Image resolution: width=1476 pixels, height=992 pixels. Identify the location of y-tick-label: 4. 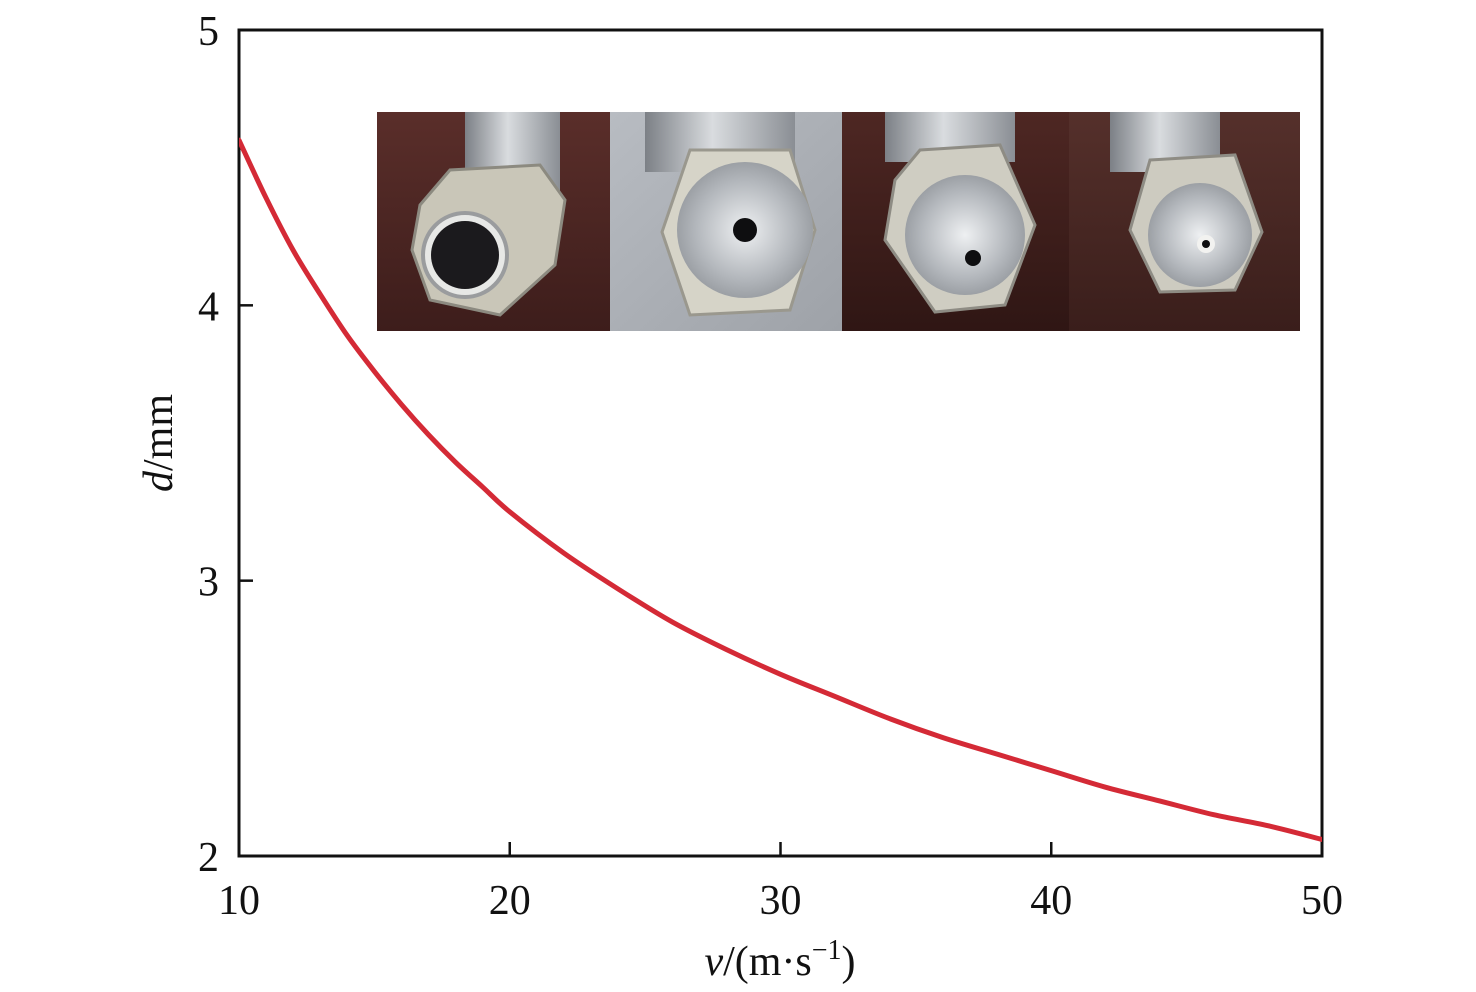
(208, 307).